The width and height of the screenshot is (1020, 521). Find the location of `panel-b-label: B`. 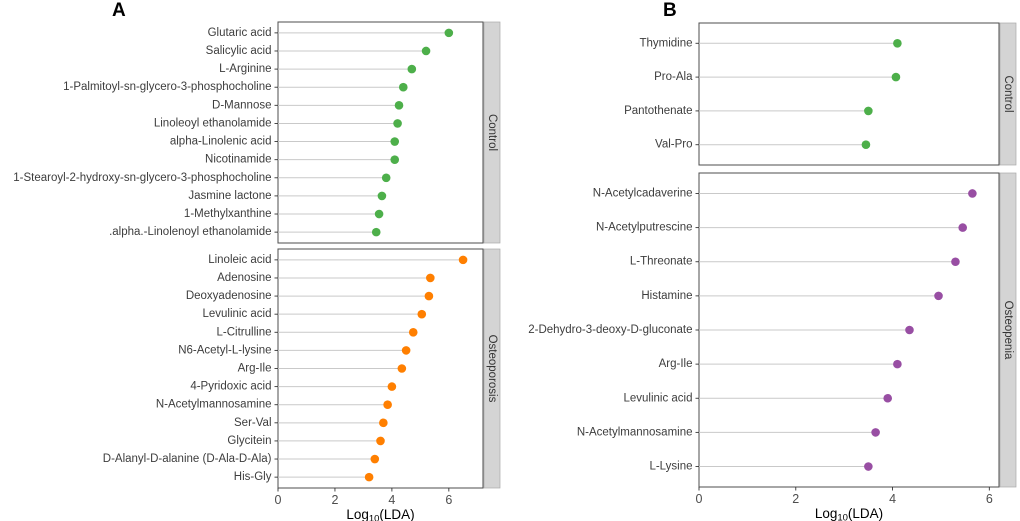

panel-b-label: B is located at coordinates (670, 10).